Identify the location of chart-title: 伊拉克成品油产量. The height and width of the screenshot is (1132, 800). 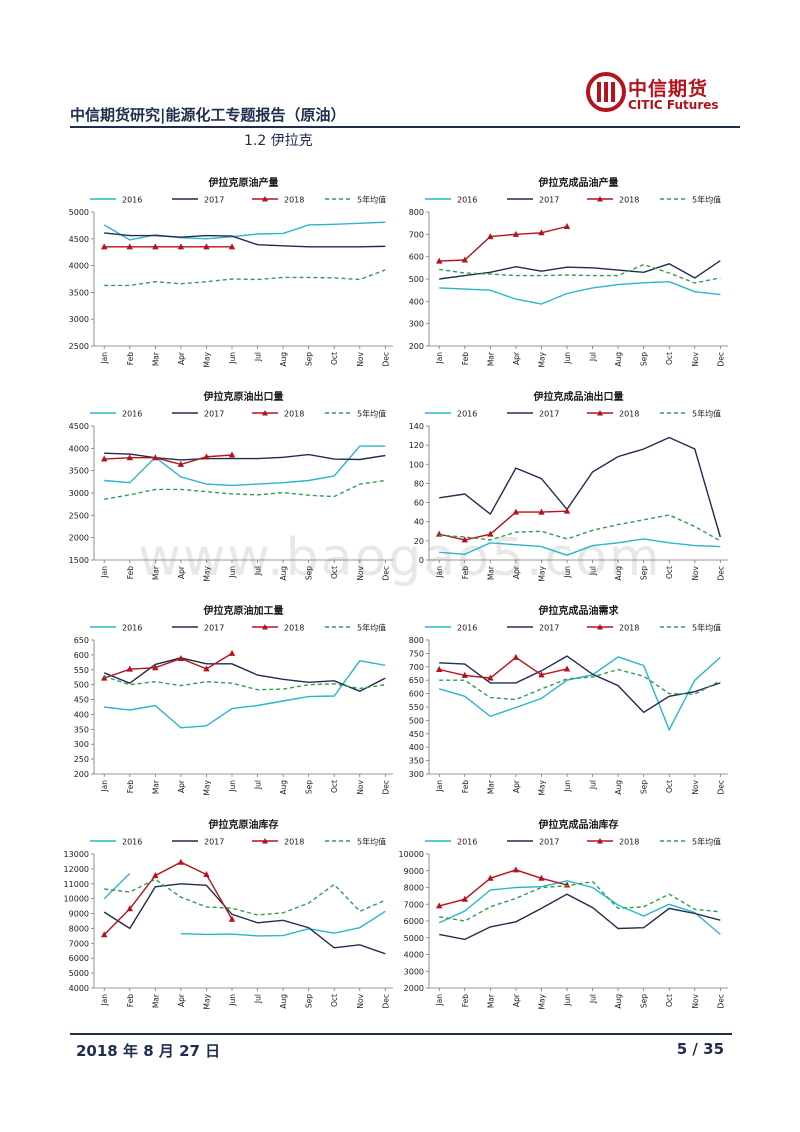
(578, 182).